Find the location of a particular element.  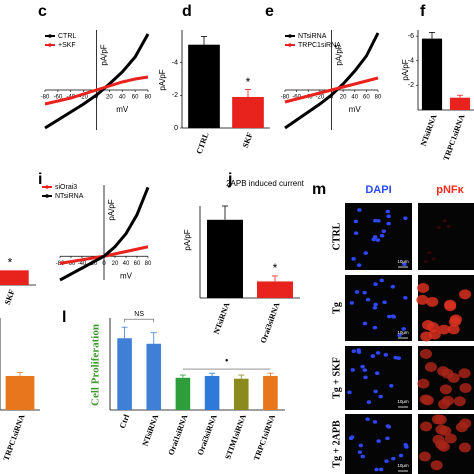

panel-letter: d is located at coordinates (187, 11).